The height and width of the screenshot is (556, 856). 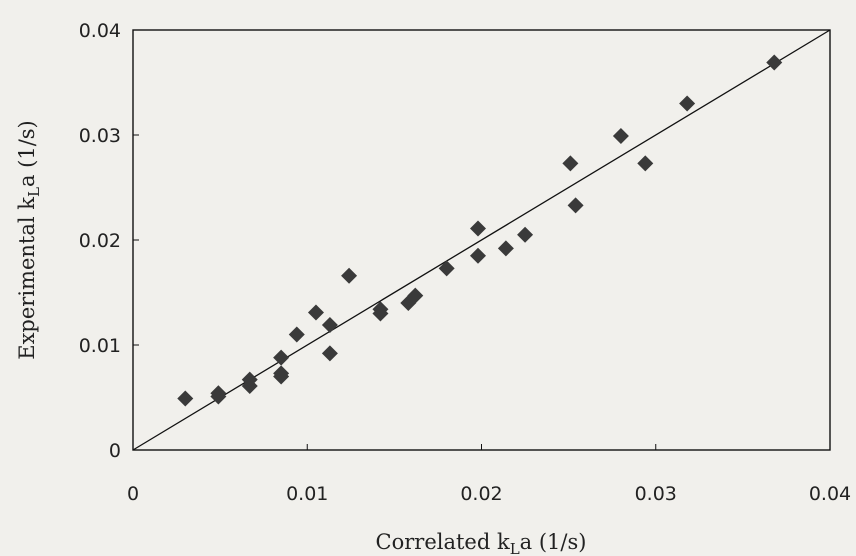 What do you see at coordinates (100, 346) in the screenshot?
I see `y-tick-label: 0.01` at bounding box center [100, 346].